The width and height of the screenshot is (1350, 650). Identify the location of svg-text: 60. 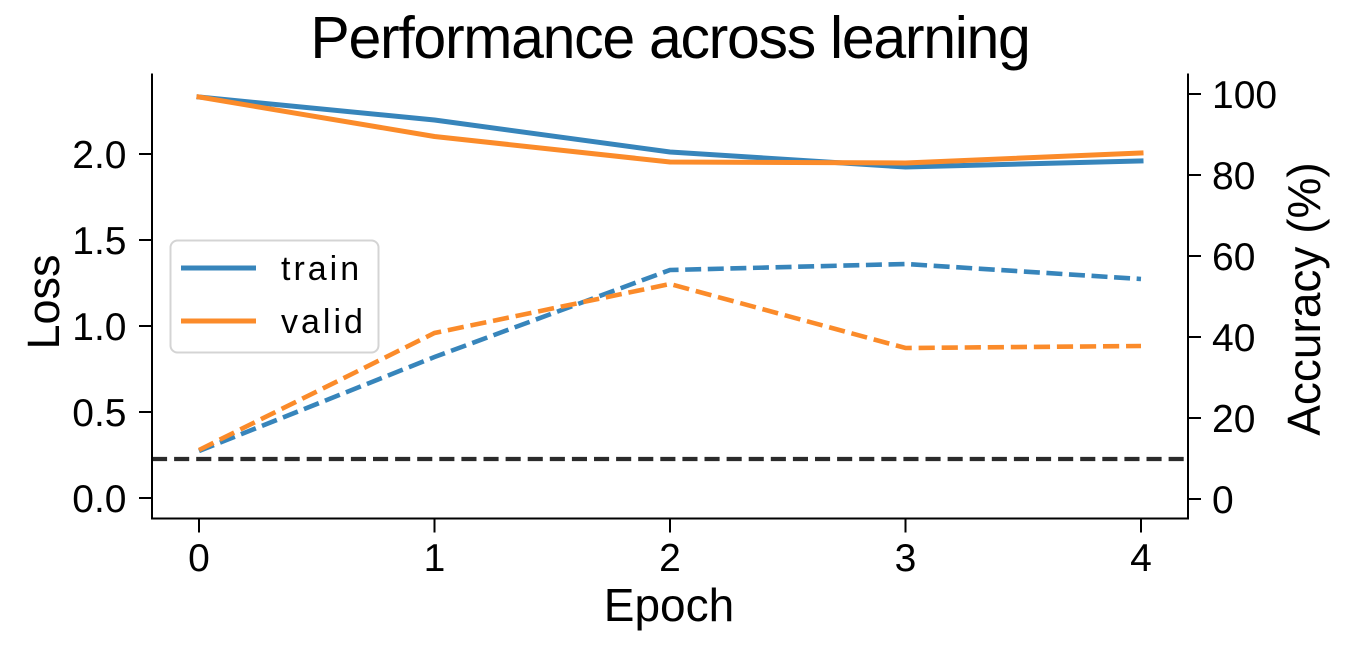
(1233, 257).